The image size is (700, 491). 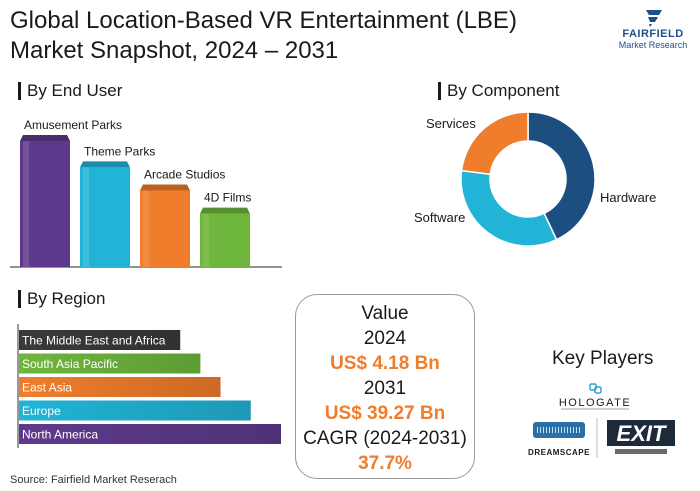 What do you see at coordinates (94, 341) in the screenshot?
I see `region-label-0: The Middle East and Africa` at bounding box center [94, 341].